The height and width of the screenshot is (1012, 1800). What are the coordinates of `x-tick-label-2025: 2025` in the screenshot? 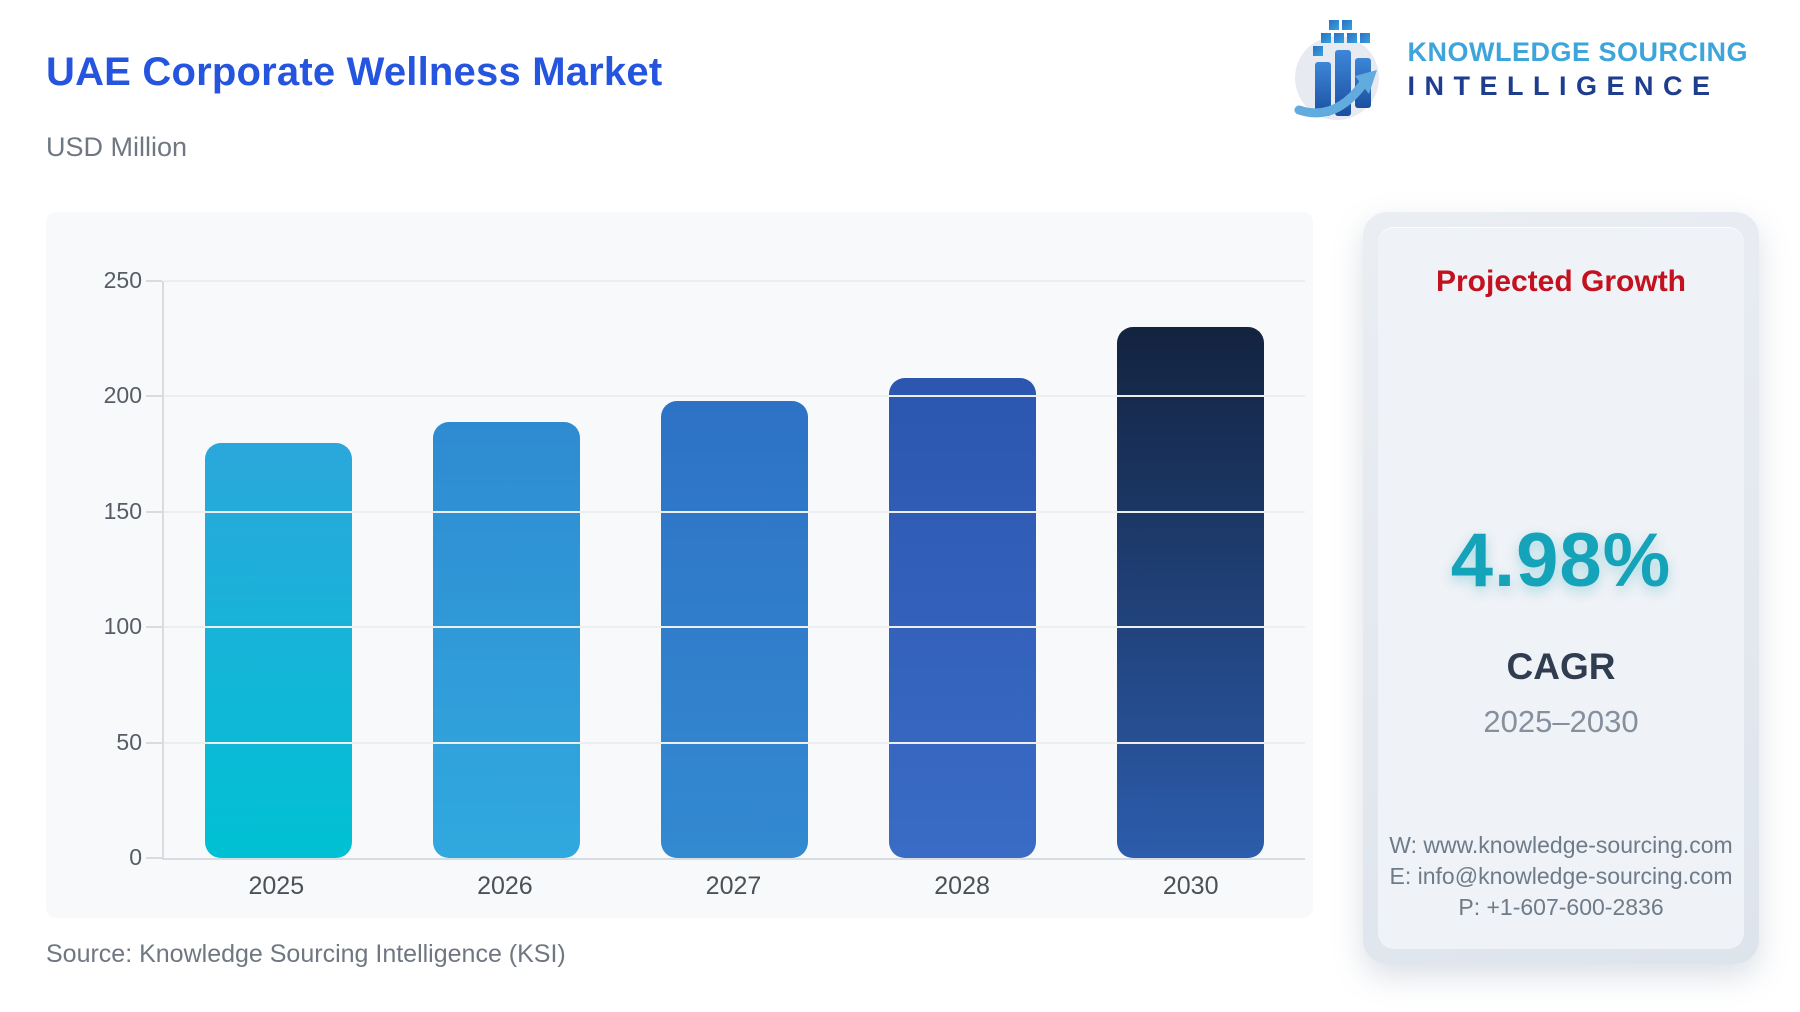 It's located at (276, 886).